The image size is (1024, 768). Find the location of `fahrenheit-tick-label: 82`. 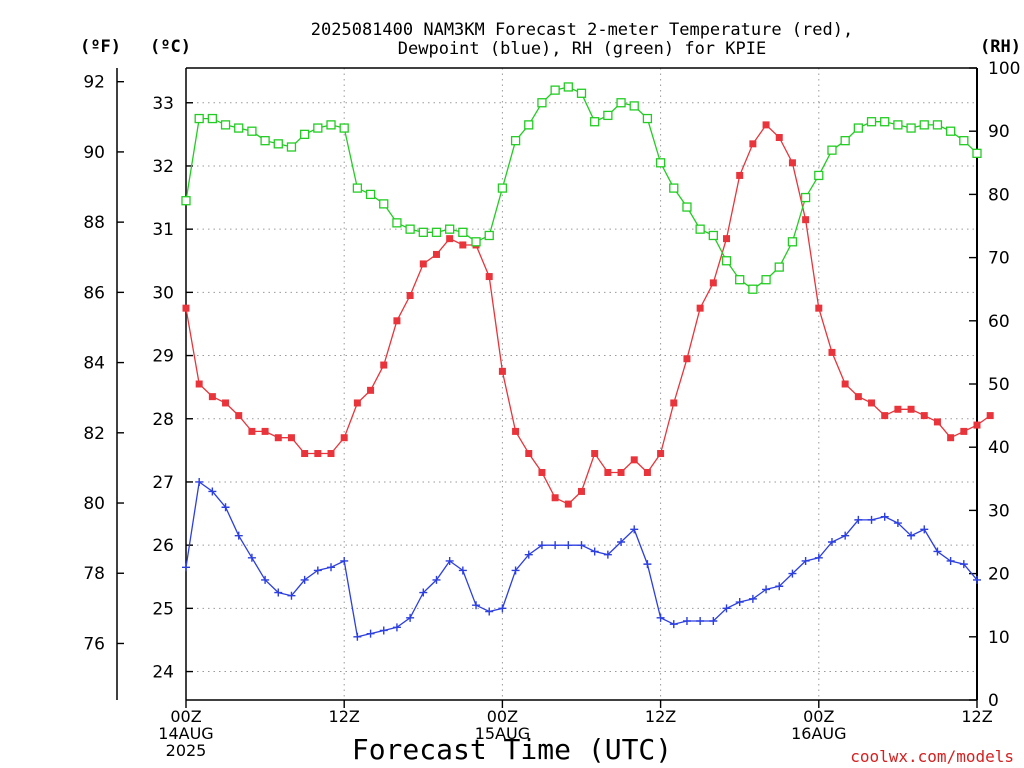

fahrenheit-tick-label: 82 is located at coordinates (94, 434).